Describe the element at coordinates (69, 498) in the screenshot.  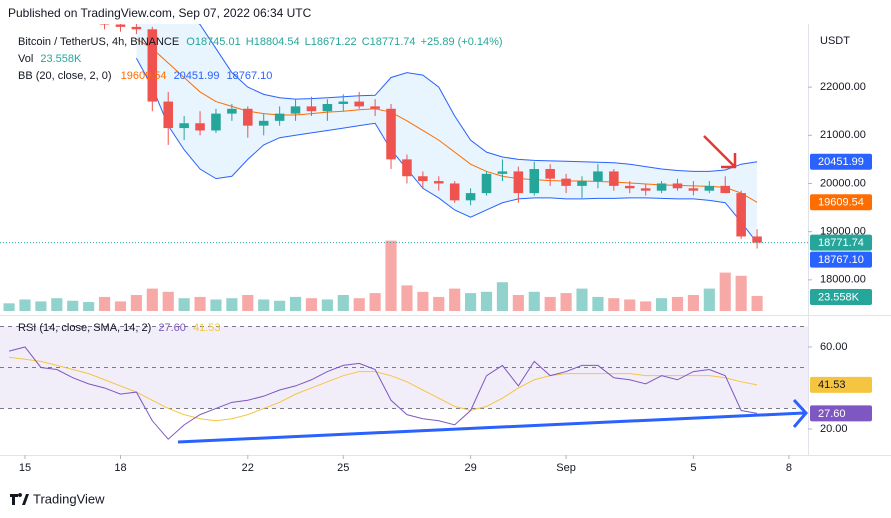
I see `footer-brand: TradingView` at that location.